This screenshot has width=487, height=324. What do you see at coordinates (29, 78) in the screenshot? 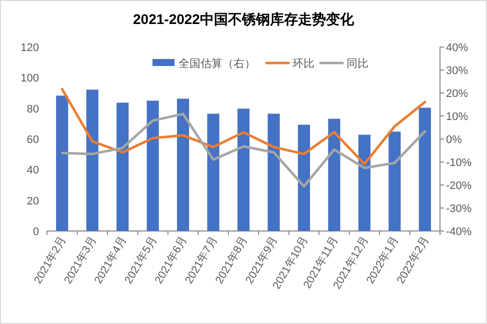
I see `y-tick-label: 100` at bounding box center [29, 78].